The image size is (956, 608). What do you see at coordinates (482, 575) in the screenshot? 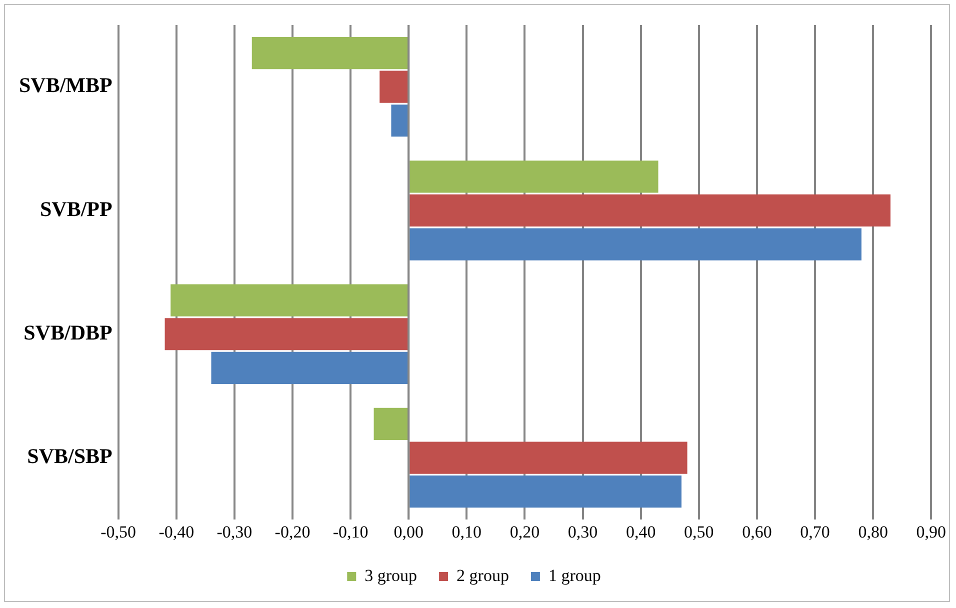
I see `legend-label: 2 group` at bounding box center [482, 575].